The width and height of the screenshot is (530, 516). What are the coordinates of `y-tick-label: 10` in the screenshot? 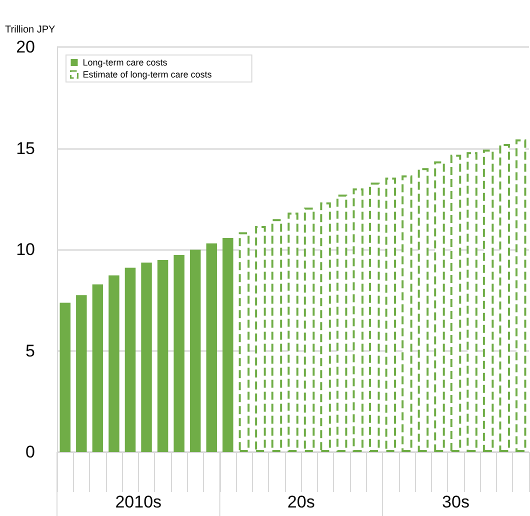 It's located at (25, 249).